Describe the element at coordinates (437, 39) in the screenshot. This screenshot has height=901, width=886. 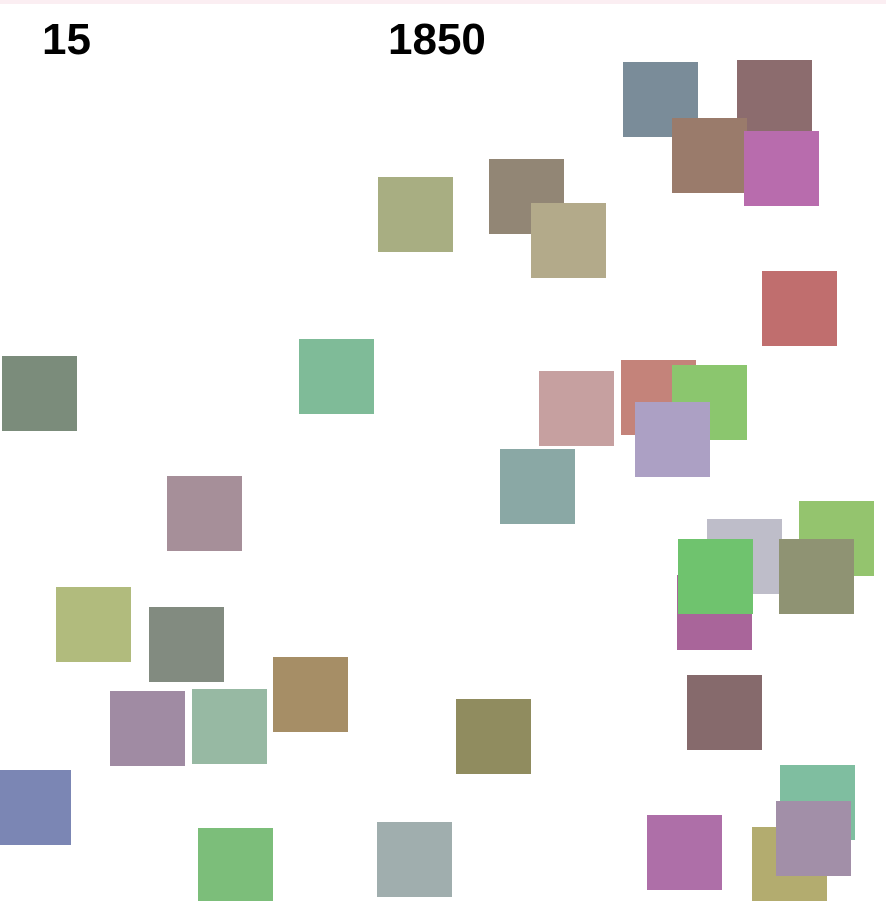
I see `score-display: 1850` at that location.